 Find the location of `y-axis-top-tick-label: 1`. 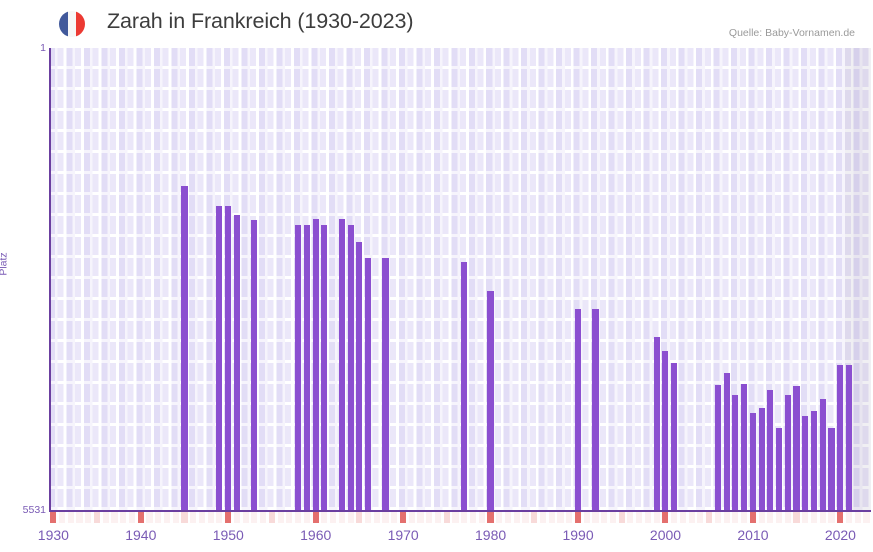

y-axis-top-tick-label: 1 is located at coordinates (43, 48).